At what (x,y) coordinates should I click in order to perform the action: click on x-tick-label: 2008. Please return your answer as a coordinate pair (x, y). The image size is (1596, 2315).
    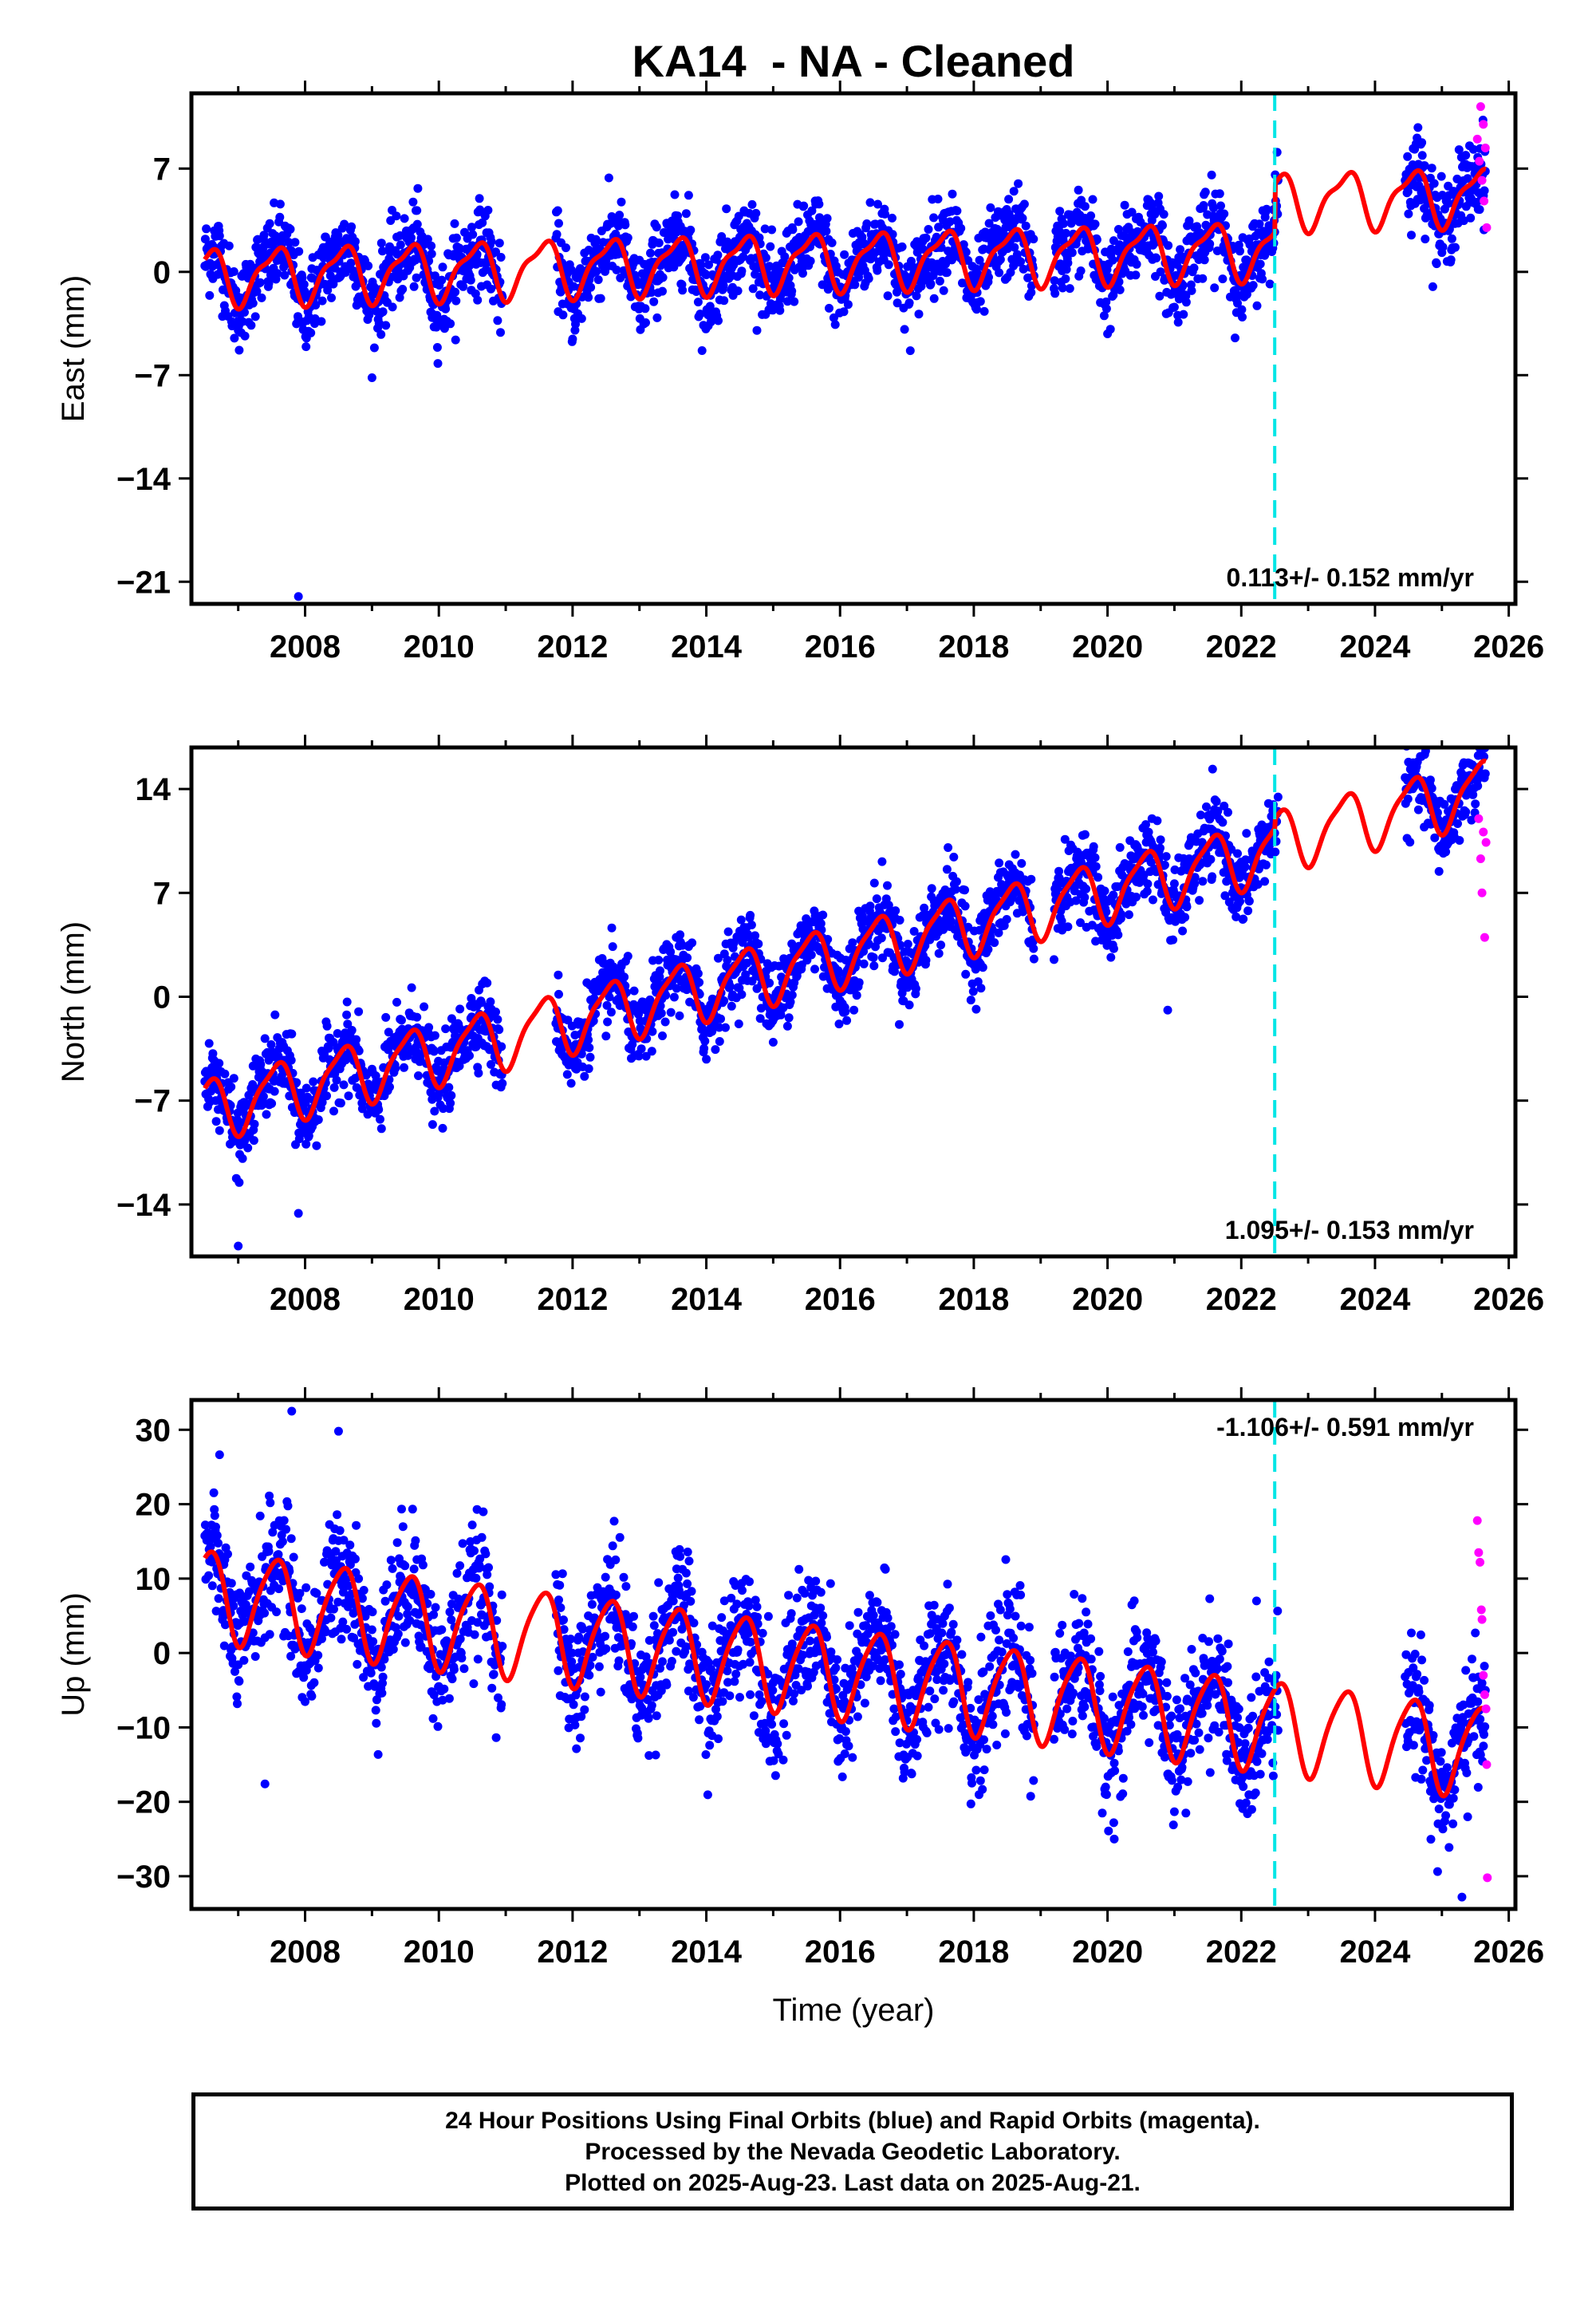
    Looking at the image, I should click on (305, 647).